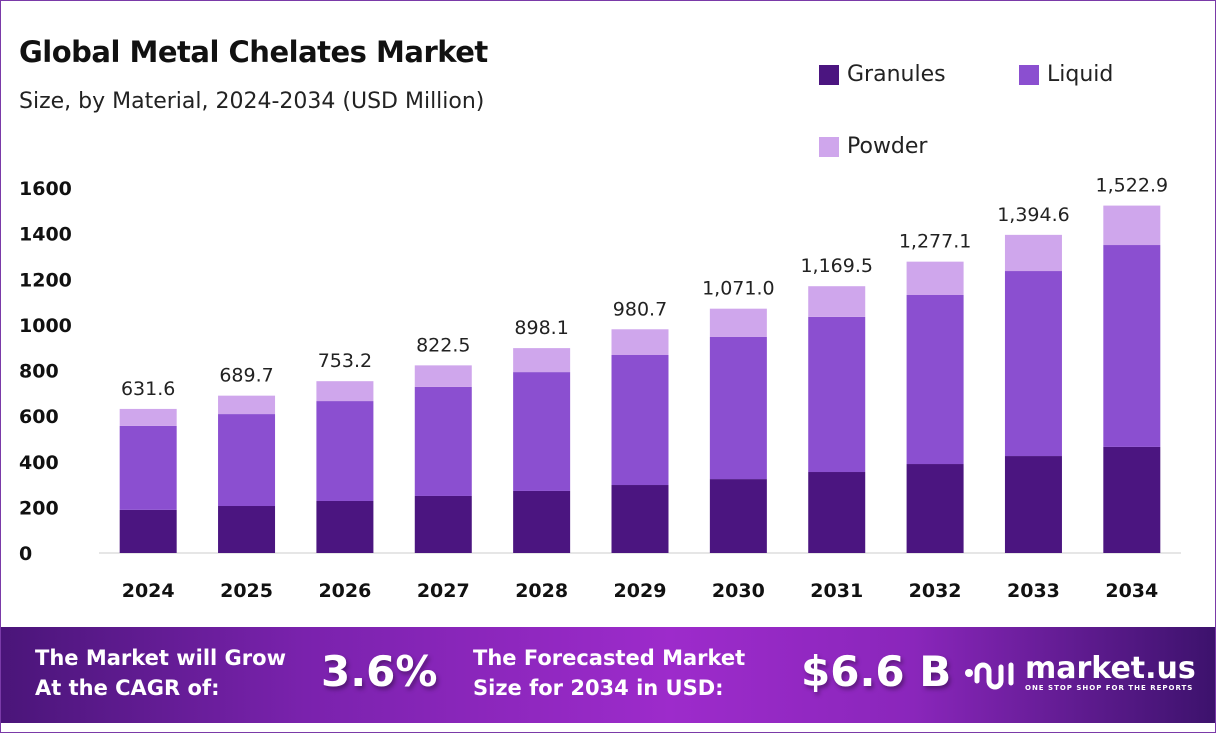 The width and height of the screenshot is (1216, 733). What do you see at coordinates (1110, 668) in the screenshot?
I see `brand-name: market.us` at bounding box center [1110, 668].